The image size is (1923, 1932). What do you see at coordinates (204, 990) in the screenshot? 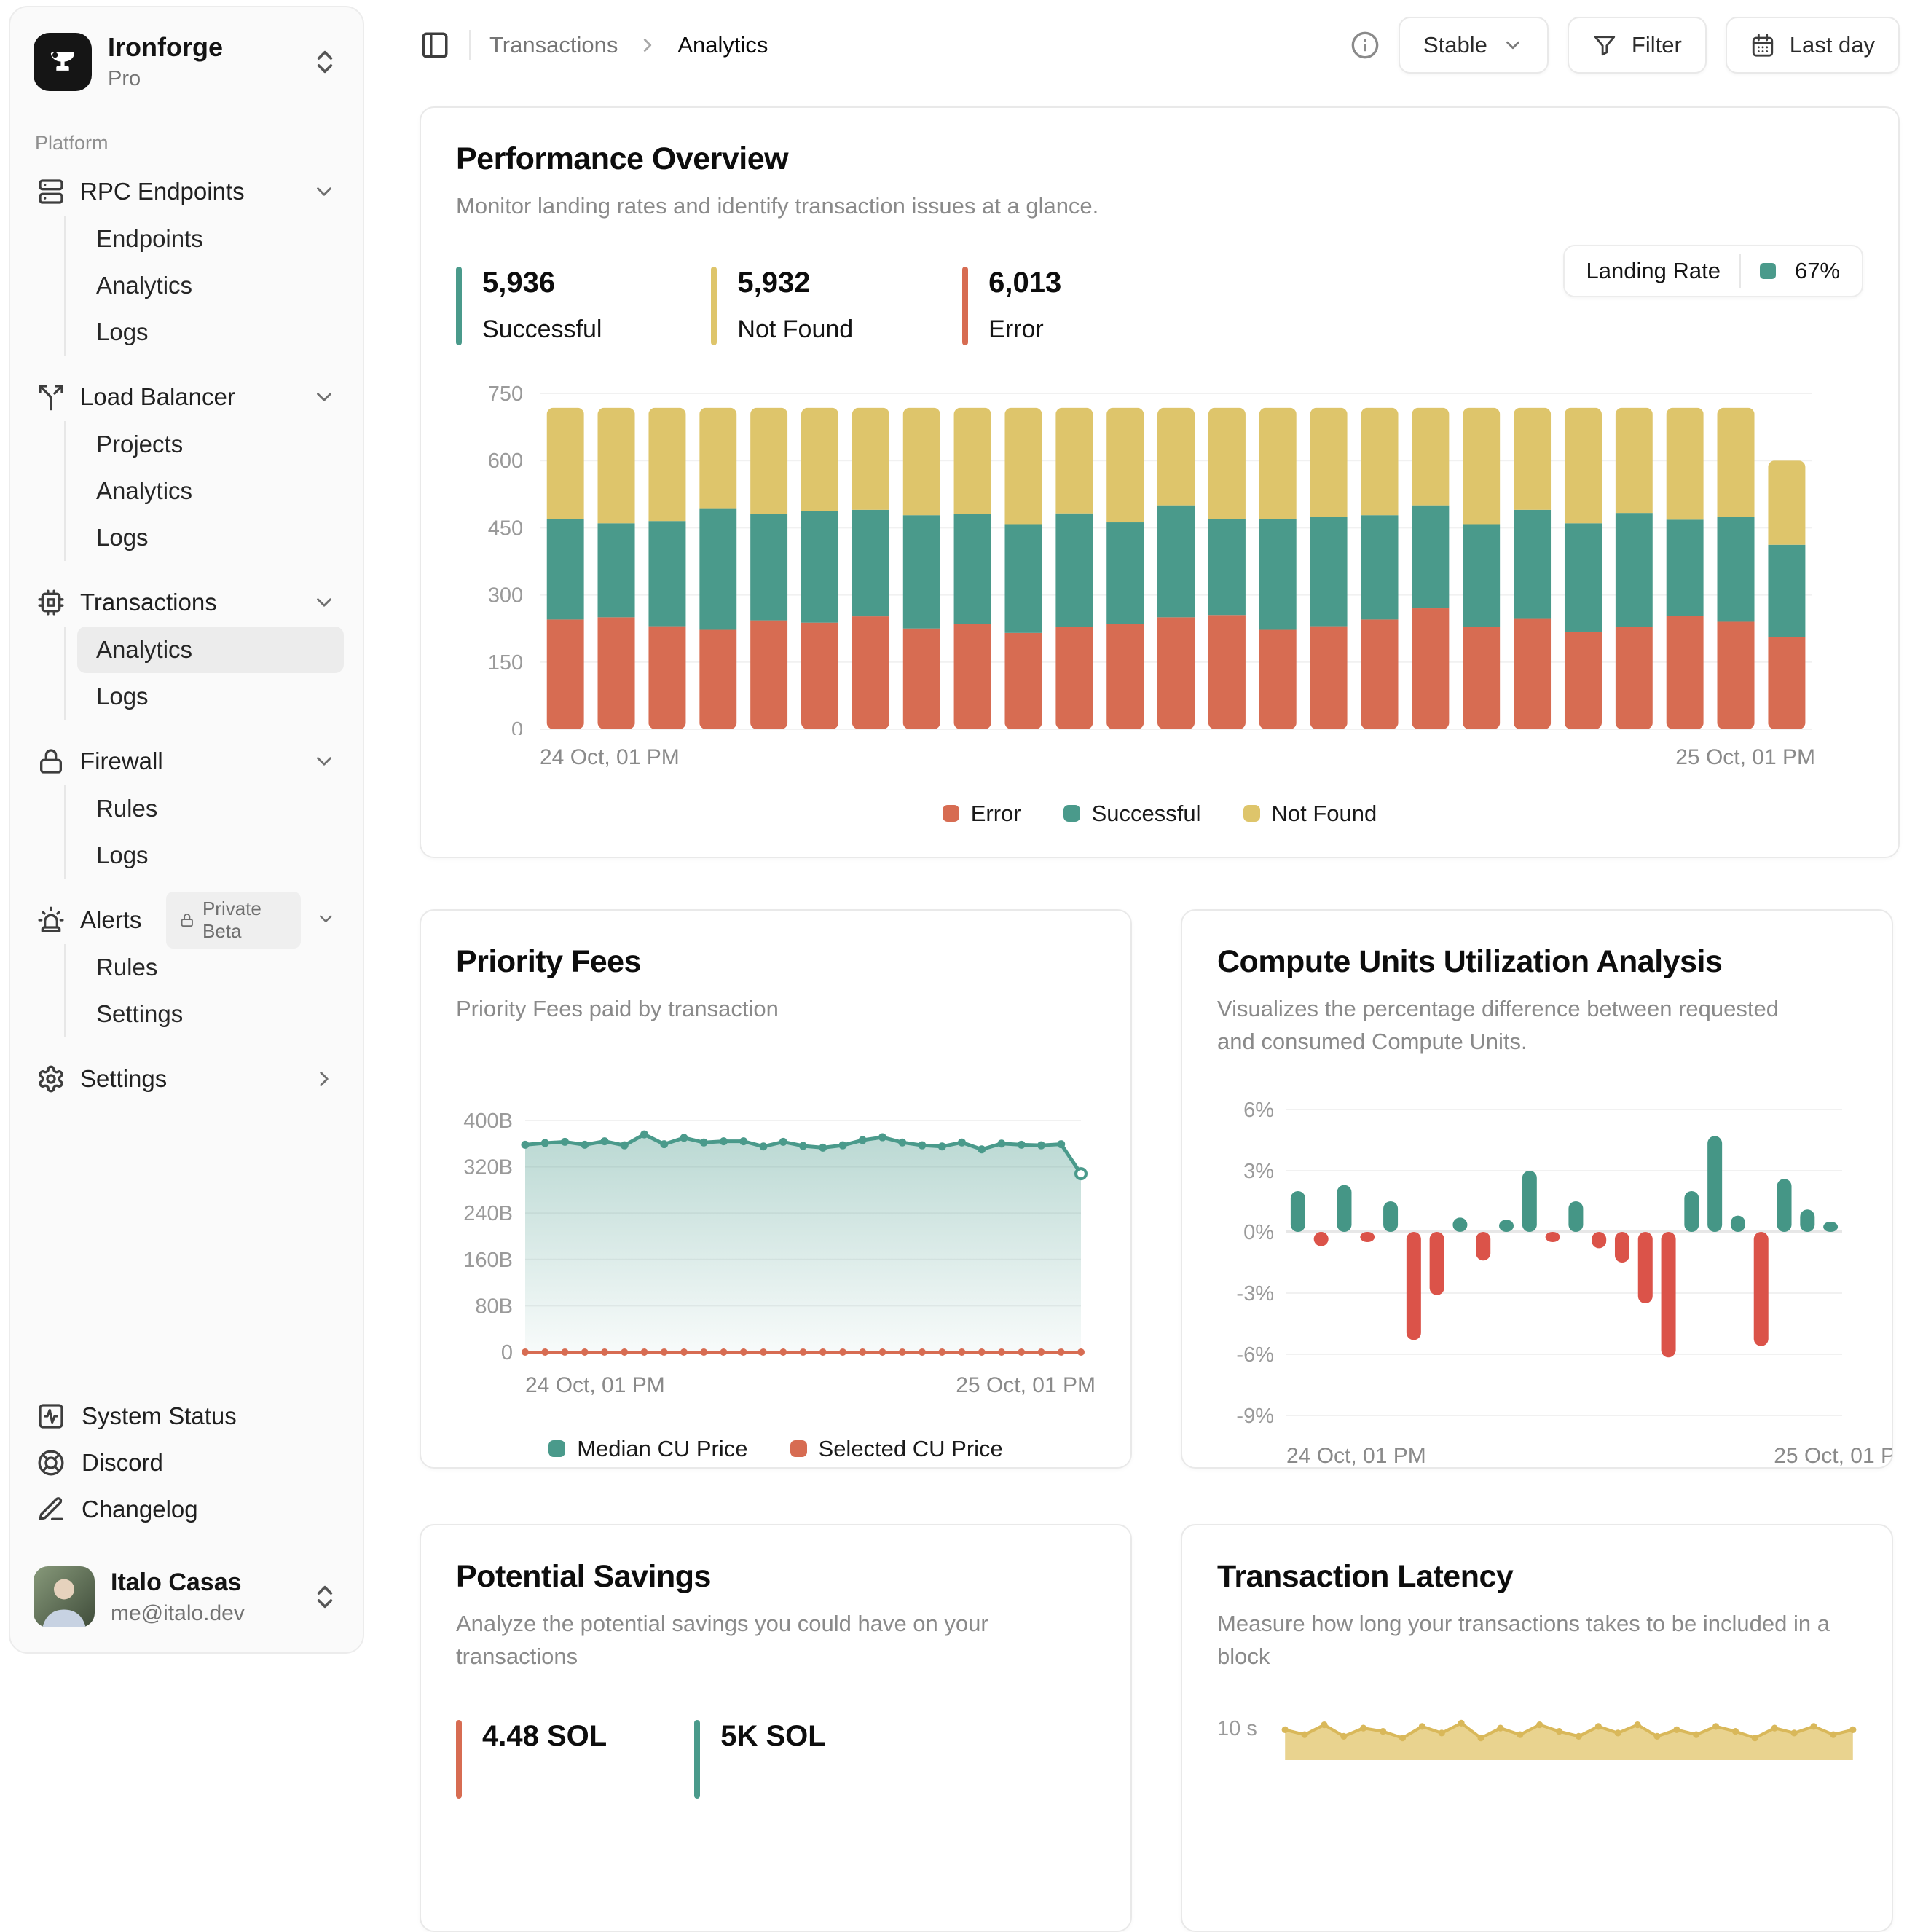
I see `sidebar-sublist: Rules Settings` at bounding box center [204, 990].